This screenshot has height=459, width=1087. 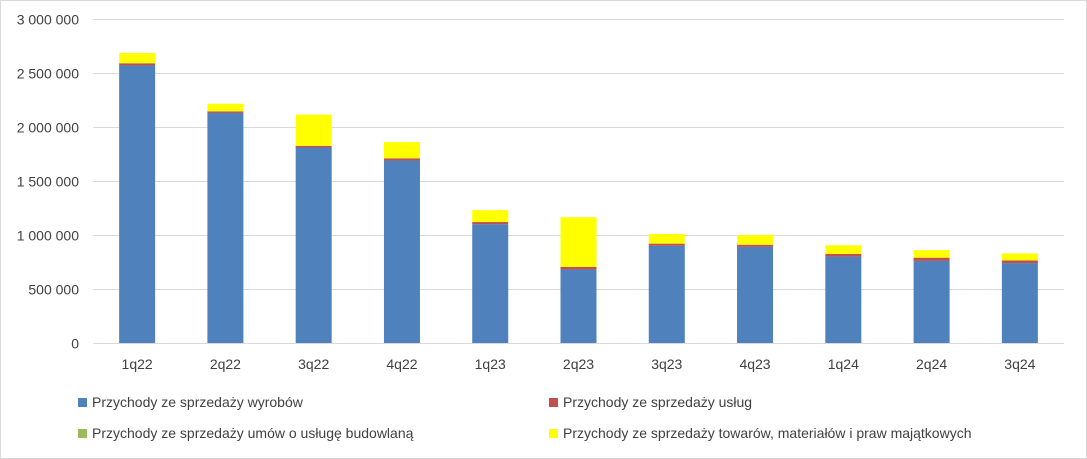 I want to click on y-tick-label: 2 500 000, so click(x=48, y=74).